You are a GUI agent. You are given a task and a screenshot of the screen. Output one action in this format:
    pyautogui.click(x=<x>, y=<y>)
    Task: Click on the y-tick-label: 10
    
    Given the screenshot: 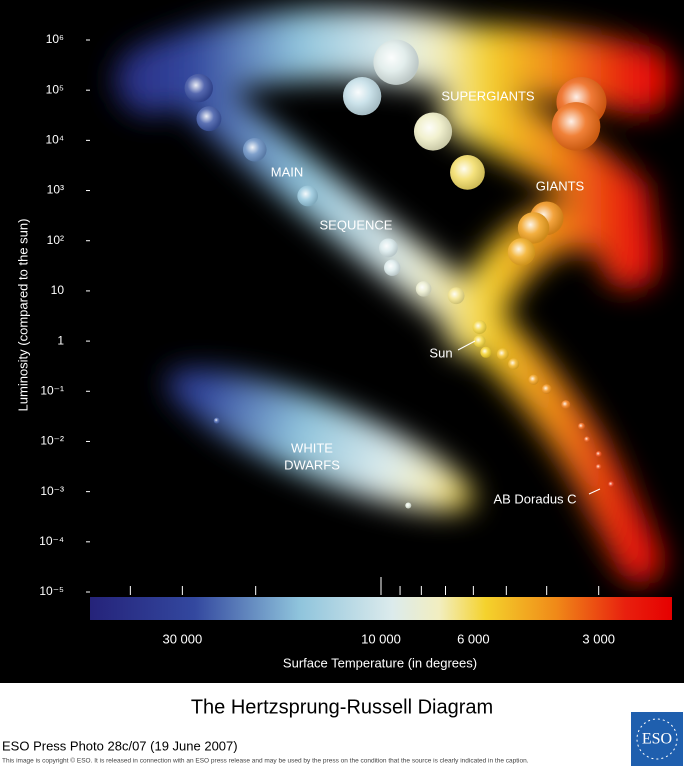 What is the action you would take?
    pyautogui.click(x=58, y=290)
    